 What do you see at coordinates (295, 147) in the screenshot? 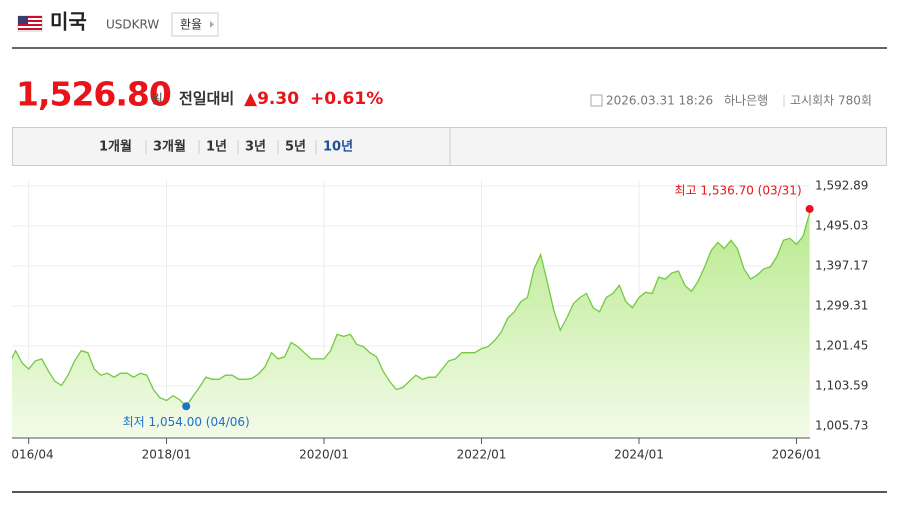
I see `period-tab: 5년` at bounding box center [295, 147].